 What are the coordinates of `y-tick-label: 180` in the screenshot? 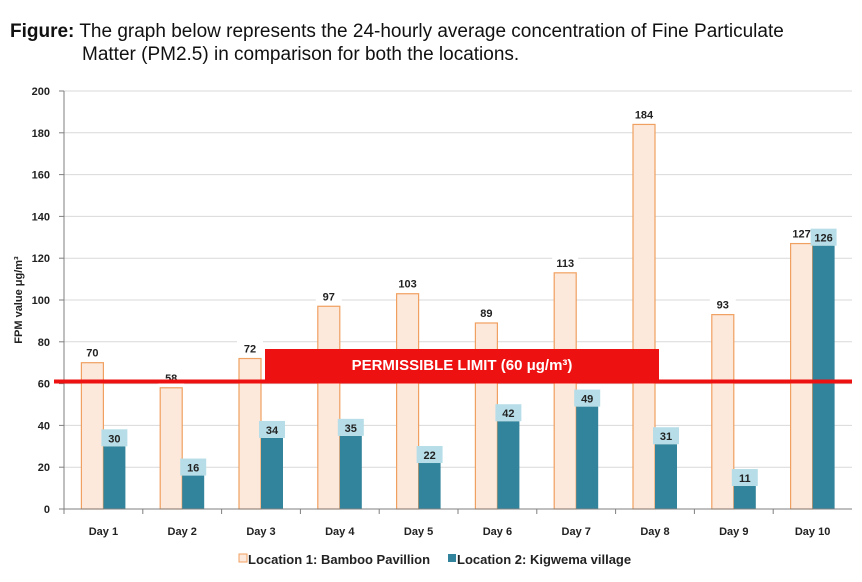 It's located at (41, 134).